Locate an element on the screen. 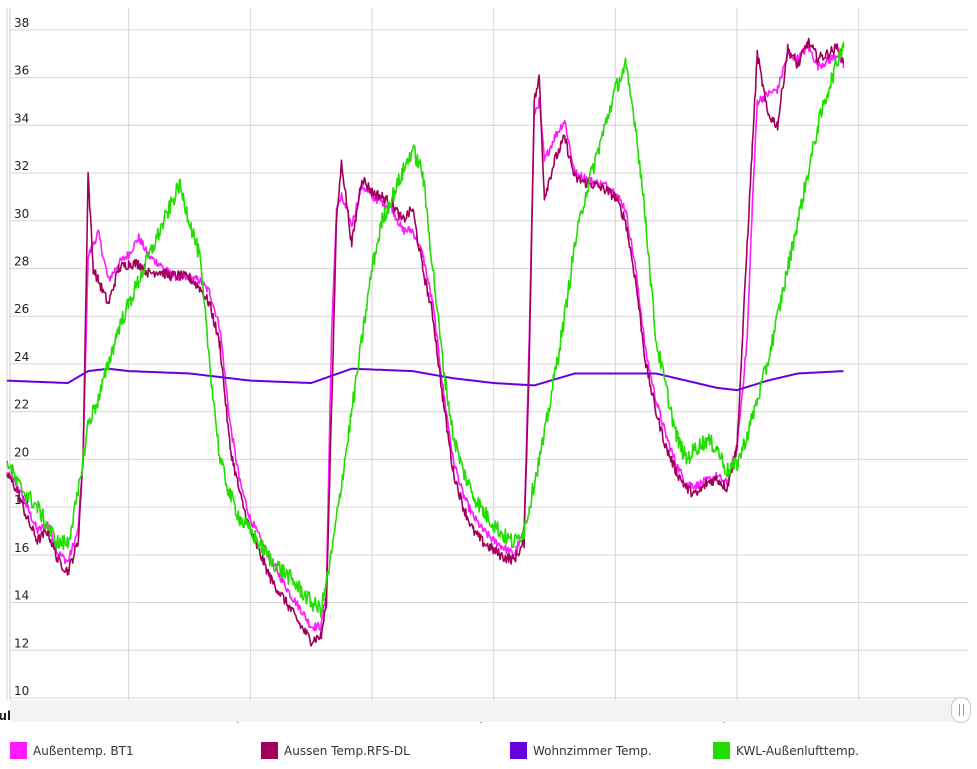 The height and width of the screenshot is (769, 977). legend-item-aussentemp-bt1: Außentemp. BT1 is located at coordinates (72, 750).